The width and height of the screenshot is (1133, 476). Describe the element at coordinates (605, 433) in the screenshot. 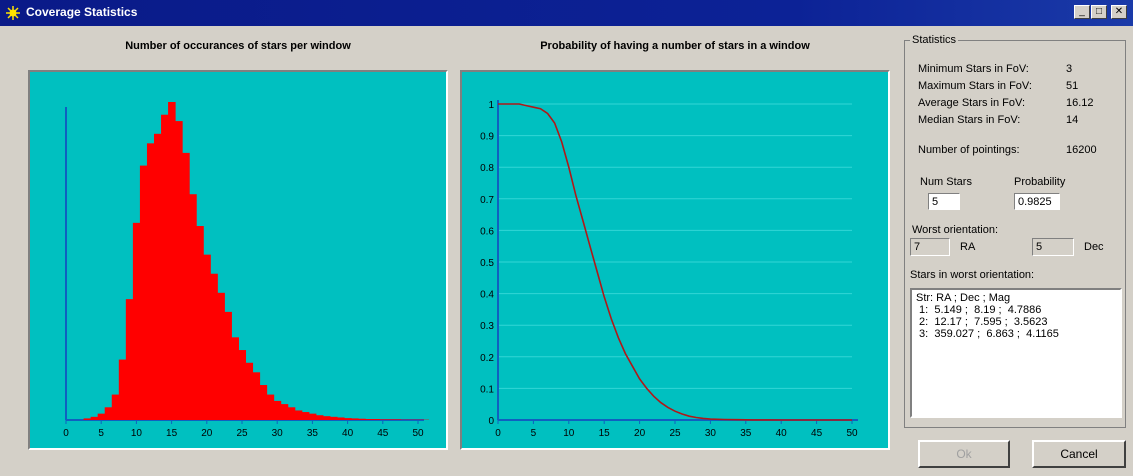

I see `probability-x-tick-label: 15` at that location.